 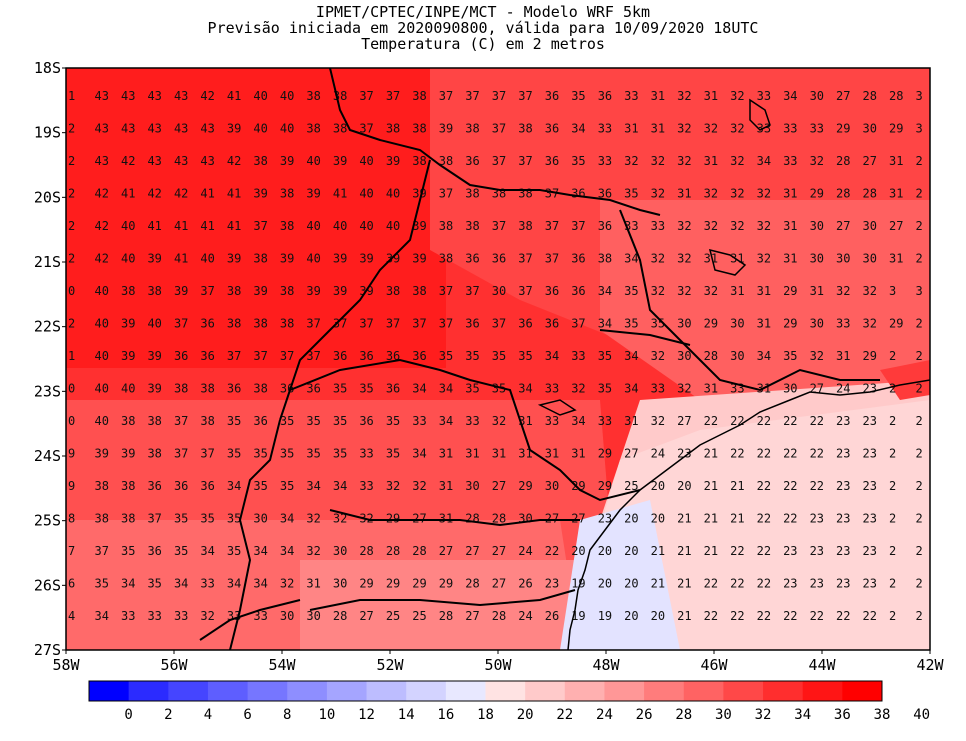 What do you see at coordinates (606, 665) in the screenshot?
I see `lon-label: 48W` at bounding box center [606, 665].